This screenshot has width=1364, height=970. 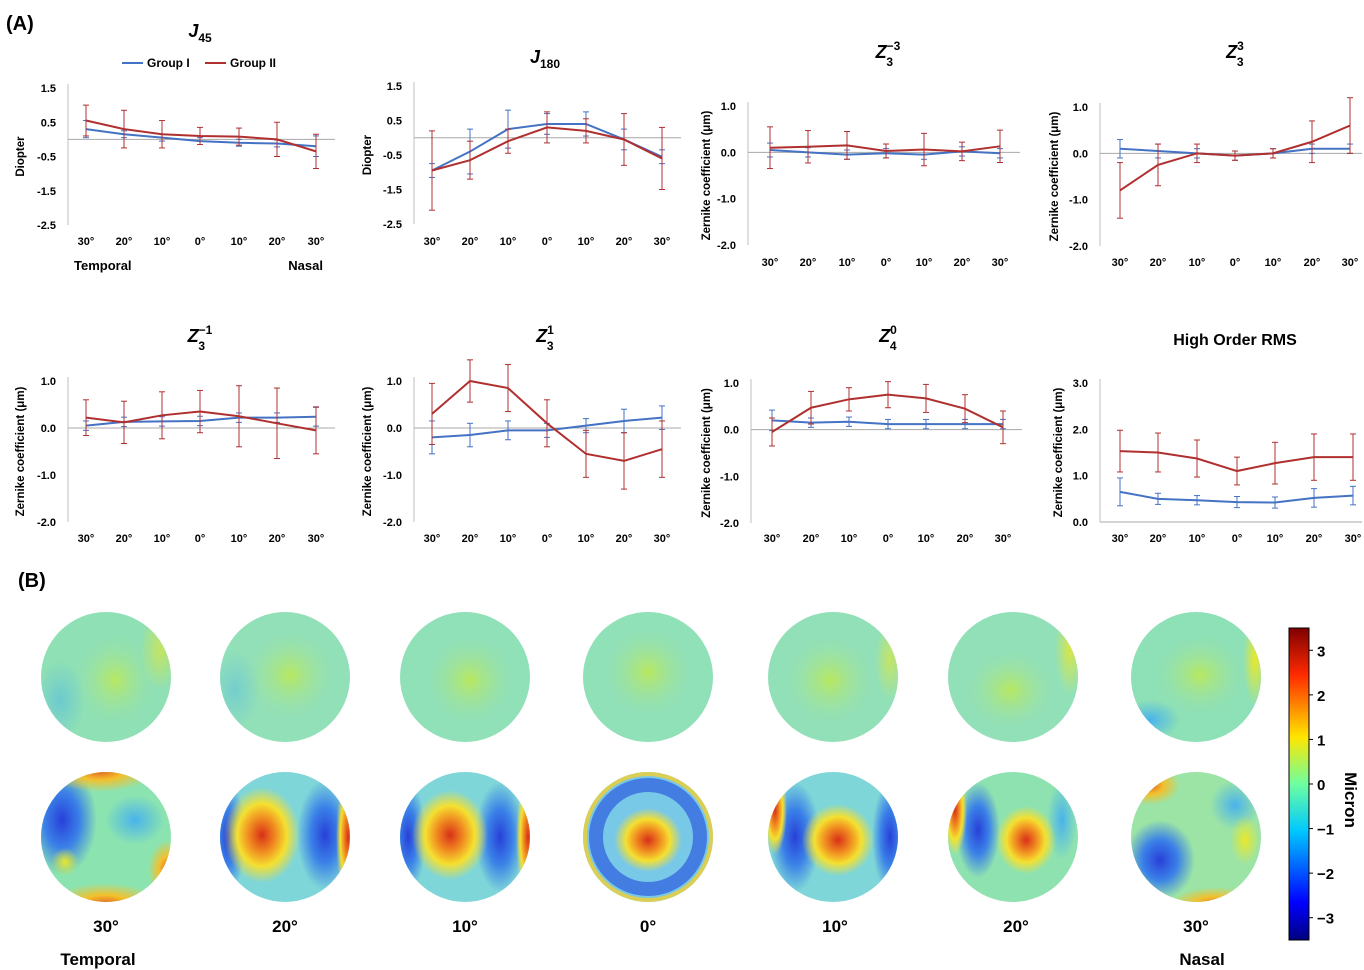 I want to click on side-label-temporal: Temporal, so click(x=103, y=265).